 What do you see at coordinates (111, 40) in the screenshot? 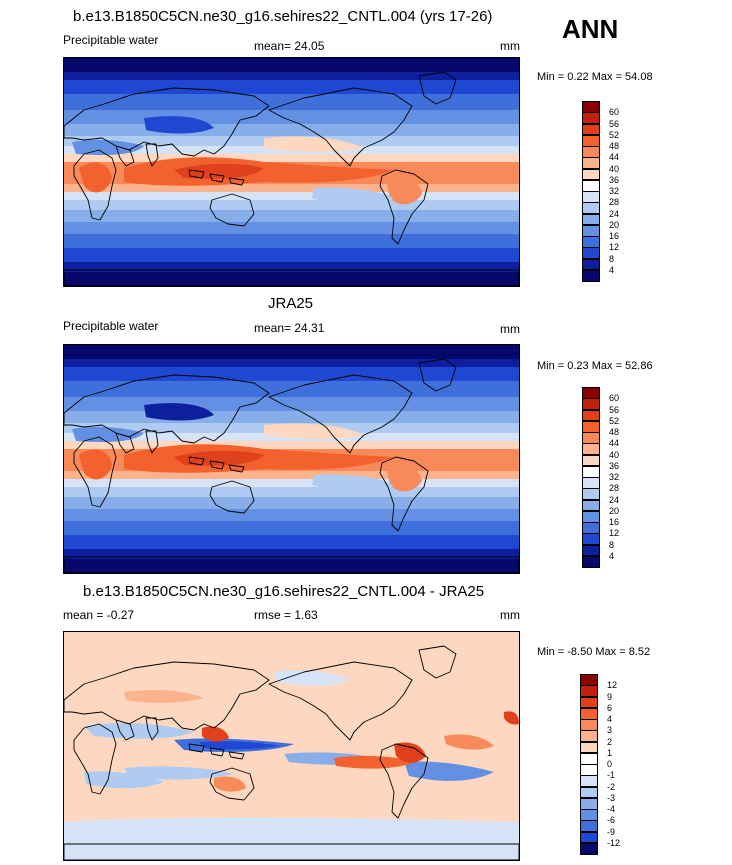
I see `panel1-variable: Precipitable water` at bounding box center [111, 40].